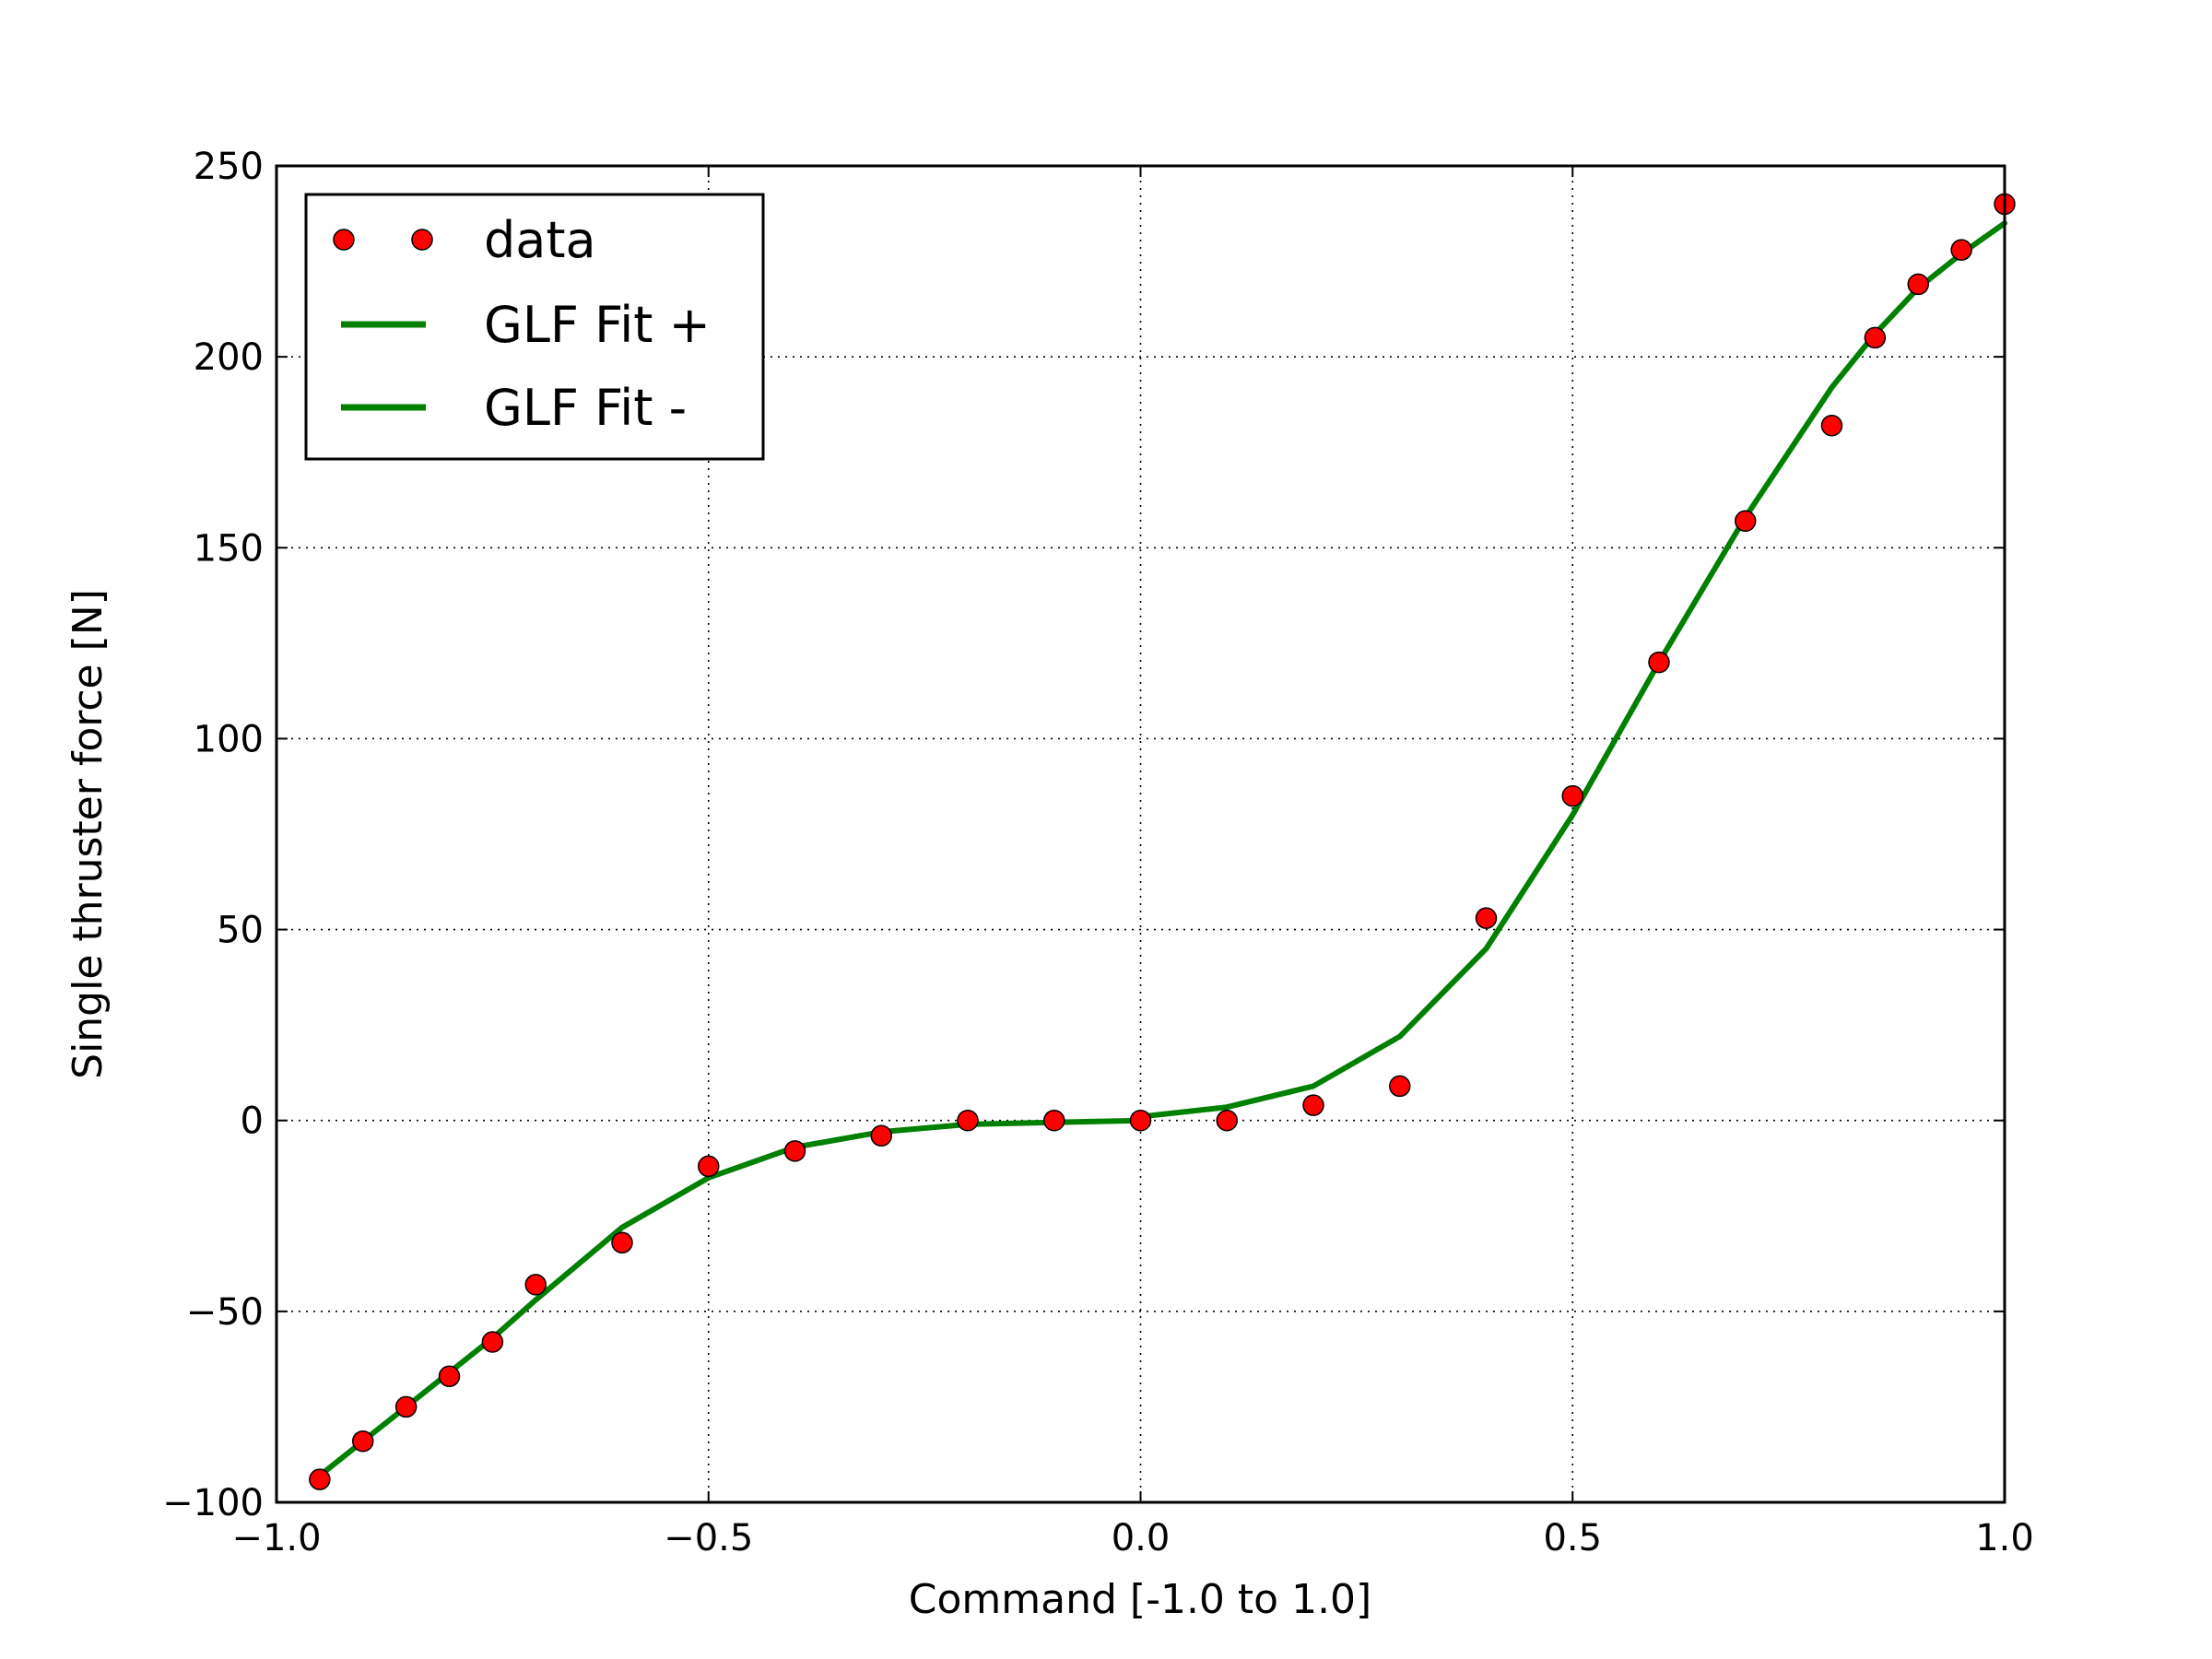 The image size is (2212, 1659). What do you see at coordinates (229, 739) in the screenshot?
I see `y-tick-label: 100` at bounding box center [229, 739].